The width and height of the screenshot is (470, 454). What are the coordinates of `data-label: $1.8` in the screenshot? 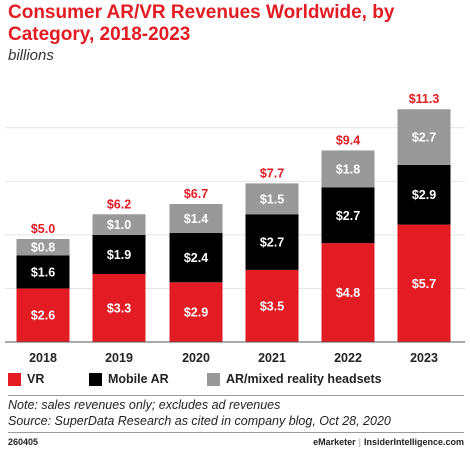 It's located at (348, 169).